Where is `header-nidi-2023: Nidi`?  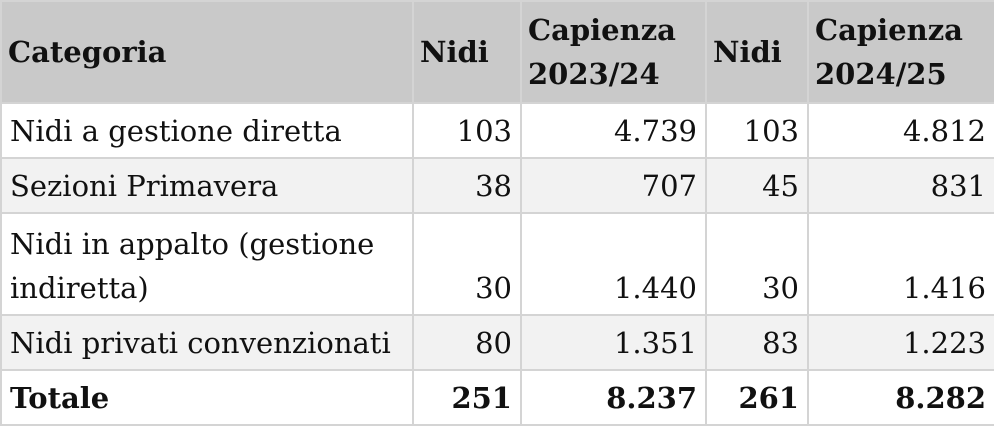
header-nidi-2023: Nidi is located at coordinates (467, 52).